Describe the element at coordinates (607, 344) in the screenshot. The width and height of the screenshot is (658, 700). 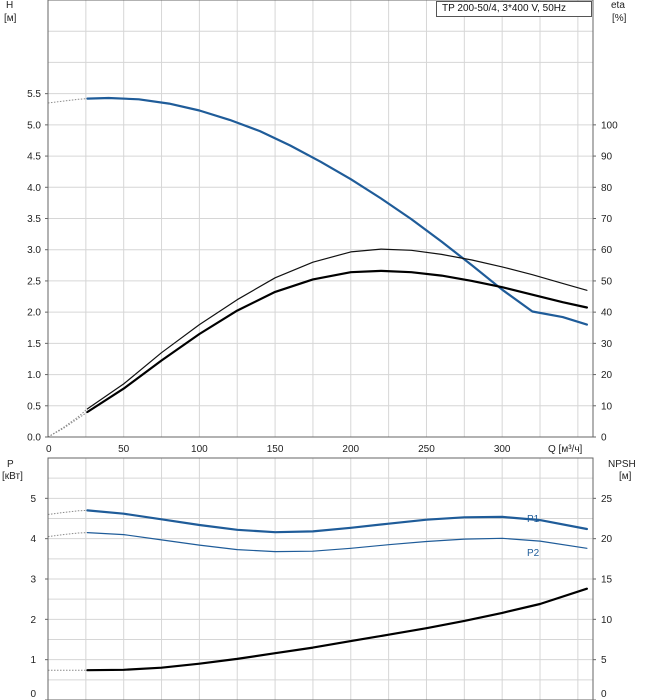
I see `y-right-tick-label: 30` at that location.